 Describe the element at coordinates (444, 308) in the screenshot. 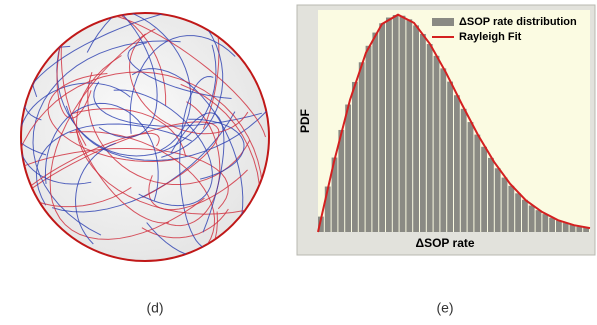

I see `caption: (e)` at that location.